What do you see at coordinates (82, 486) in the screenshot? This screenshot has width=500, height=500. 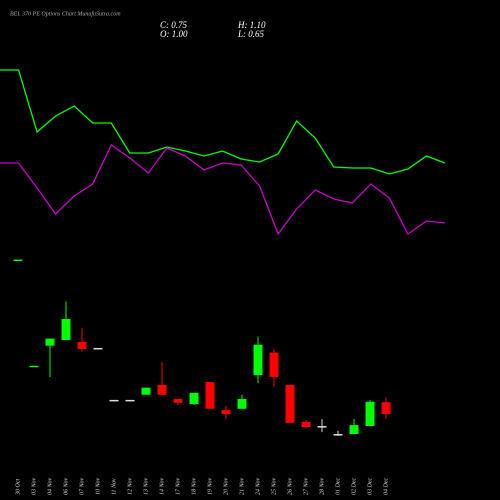 I see `x-tick-label: 07 Nov` at bounding box center [82, 486].